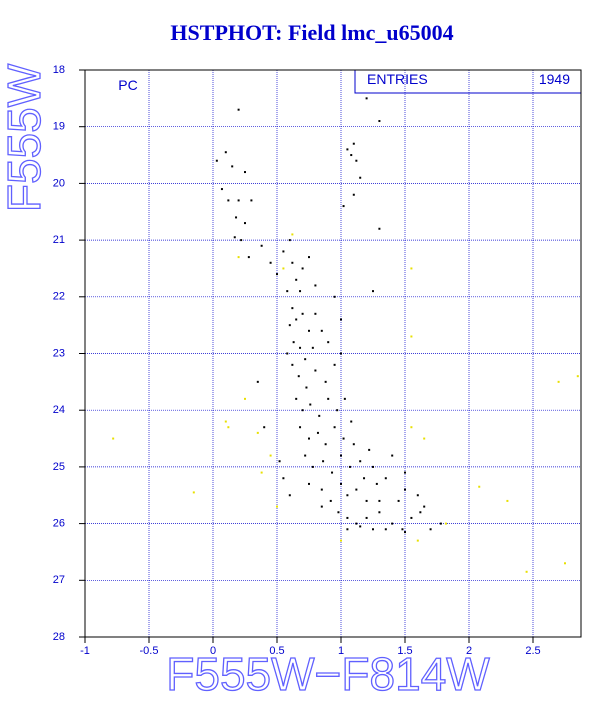 The image size is (612, 709). Describe the element at coordinates (149, 651) in the screenshot. I see `x-tick-label: -0.5` at that location.